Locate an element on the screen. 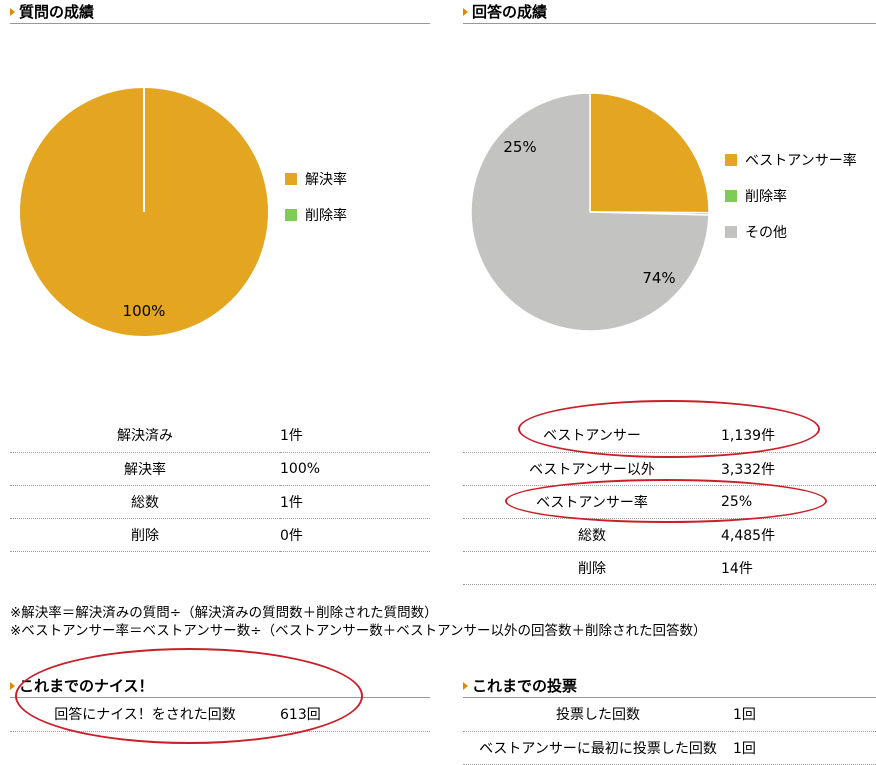 The image size is (876, 765). note-resolution-rate: ※解決率＝解決済みの質問÷（解決済みの質問数＋削除された質問数） is located at coordinates (224, 613).